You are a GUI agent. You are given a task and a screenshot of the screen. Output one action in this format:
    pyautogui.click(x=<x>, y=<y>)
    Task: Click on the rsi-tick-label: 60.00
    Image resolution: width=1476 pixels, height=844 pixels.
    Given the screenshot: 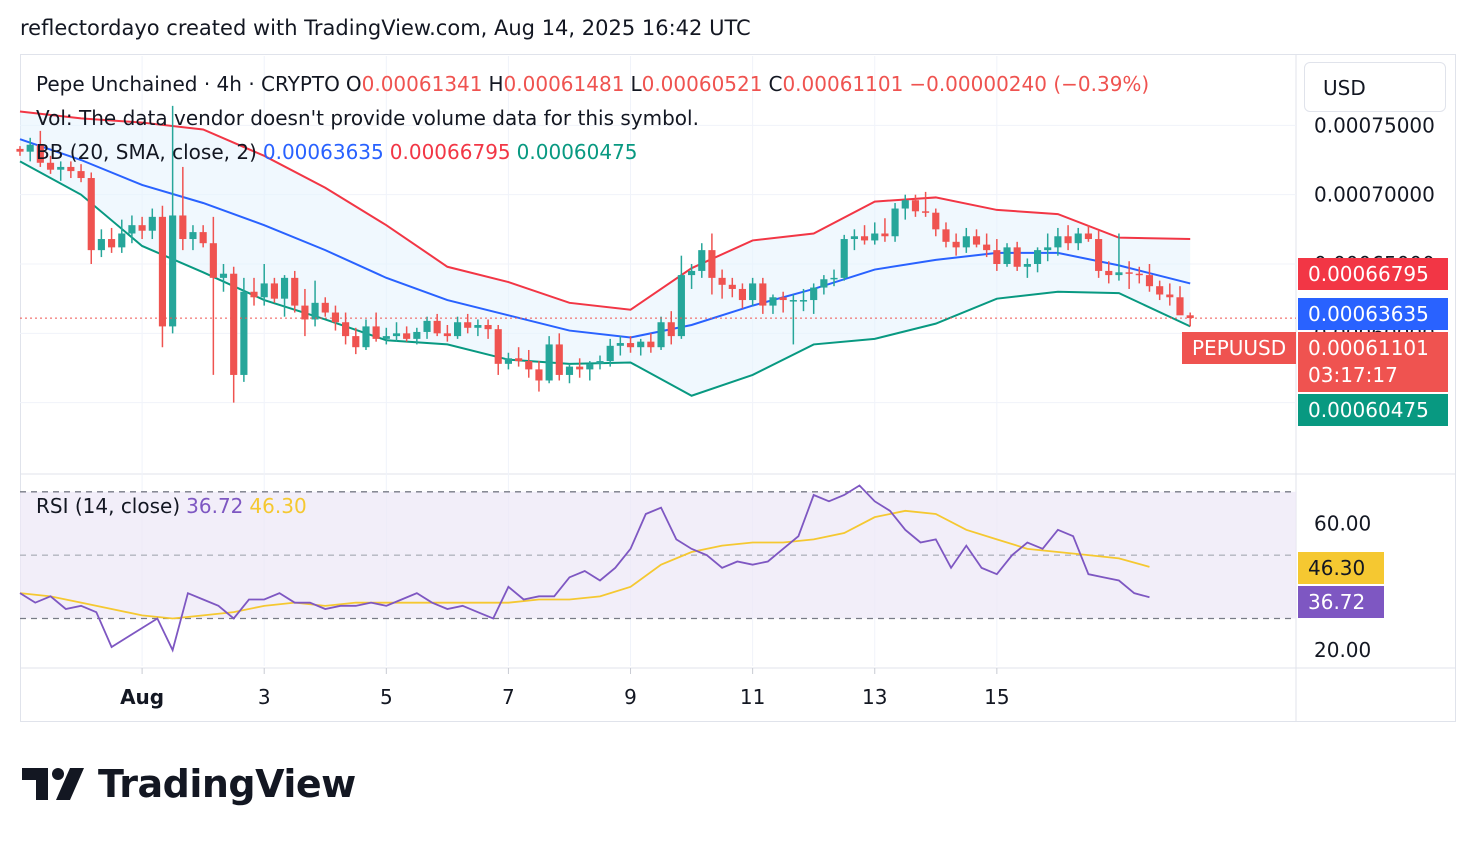 What is the action you would take?
    pyautogui.click(x=1342, y=524)
    